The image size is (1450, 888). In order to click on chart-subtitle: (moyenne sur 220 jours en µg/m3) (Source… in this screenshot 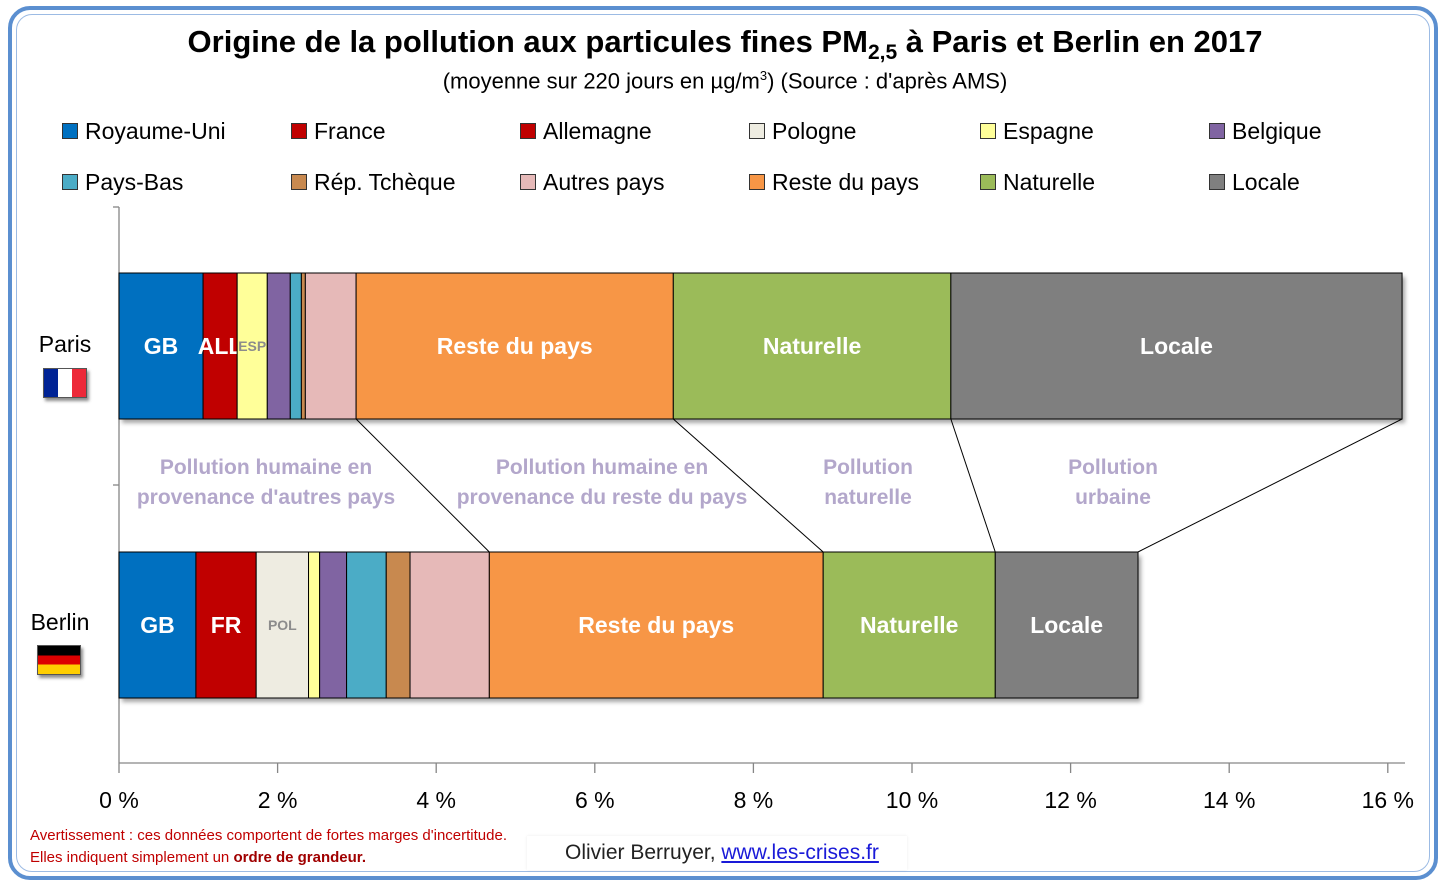, I will do `click(725, 81)`.